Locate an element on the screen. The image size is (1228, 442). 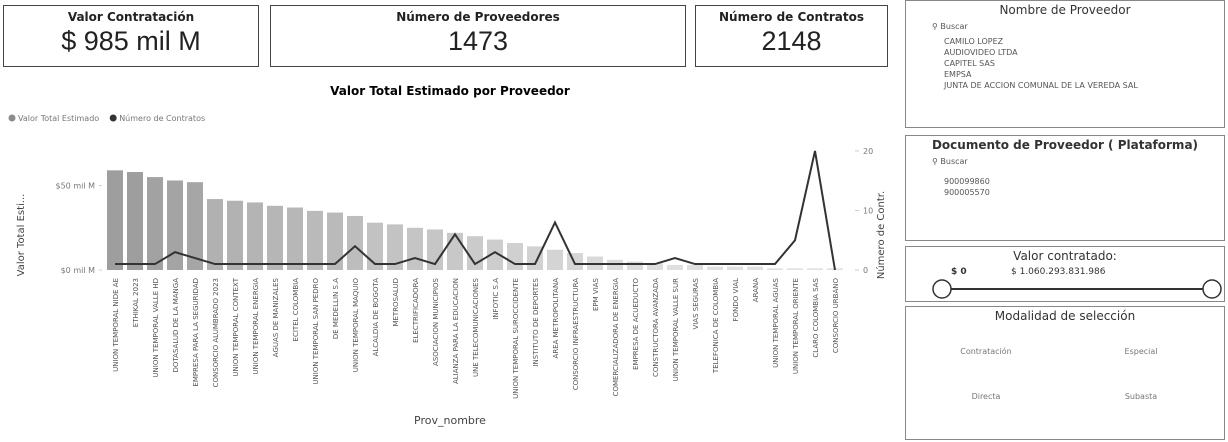
x-tick-label: AREA METROPOLITANA is located at coordinates (556, 318).